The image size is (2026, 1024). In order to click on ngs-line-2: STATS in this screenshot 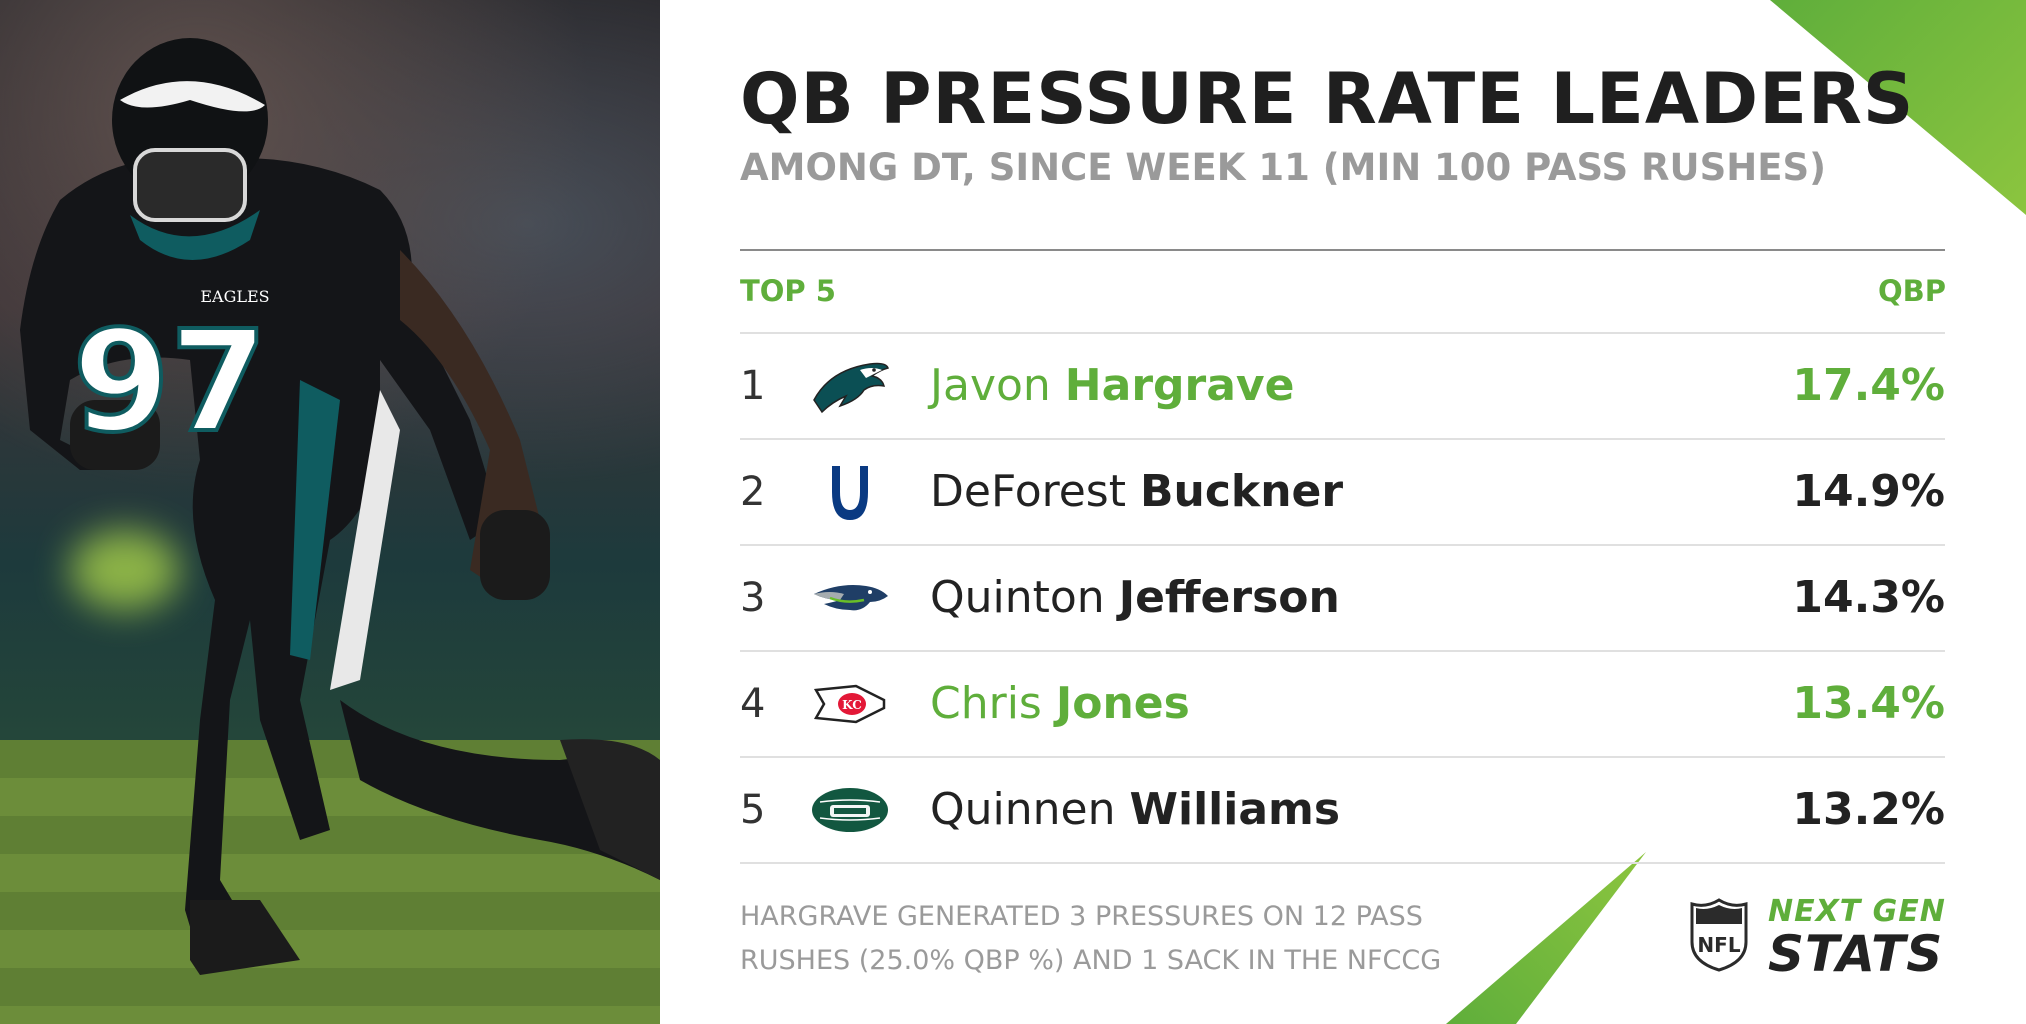, I will do `click(1856, 954)`.